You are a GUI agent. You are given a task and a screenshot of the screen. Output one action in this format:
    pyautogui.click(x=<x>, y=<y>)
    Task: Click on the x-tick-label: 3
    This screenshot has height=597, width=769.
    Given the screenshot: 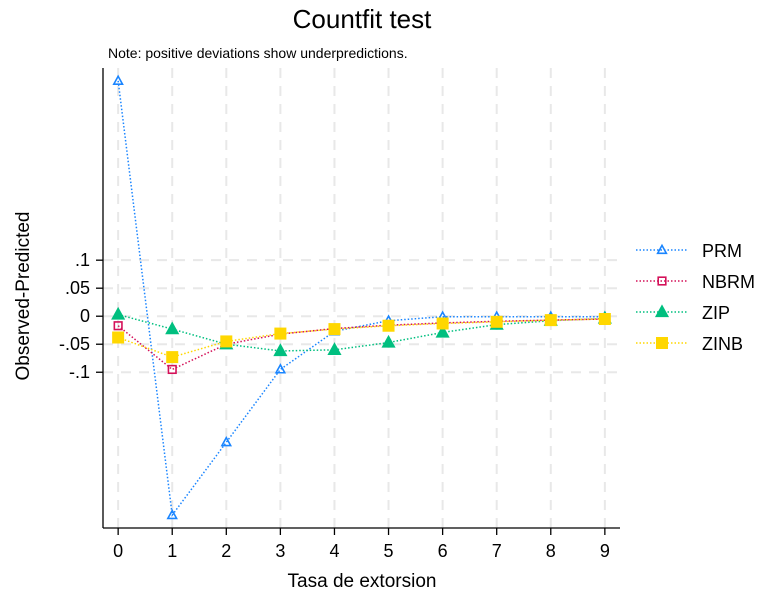 What is the action you would take?
    pyautogui.click(x=280, y=551)
    